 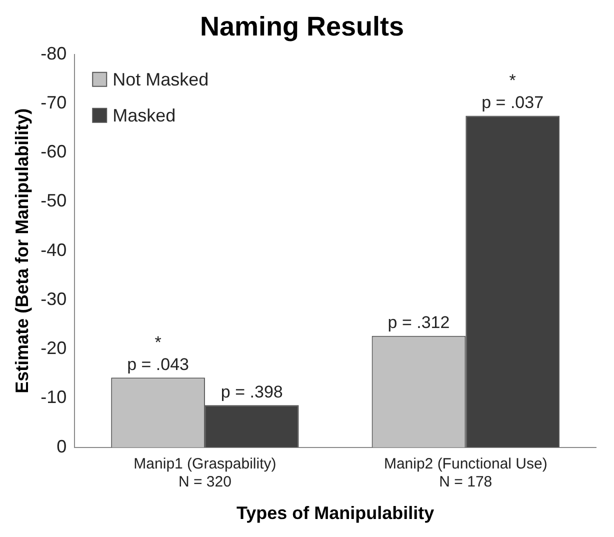 I want to click on y-tick-label: 0, so click(x=61, y=446).